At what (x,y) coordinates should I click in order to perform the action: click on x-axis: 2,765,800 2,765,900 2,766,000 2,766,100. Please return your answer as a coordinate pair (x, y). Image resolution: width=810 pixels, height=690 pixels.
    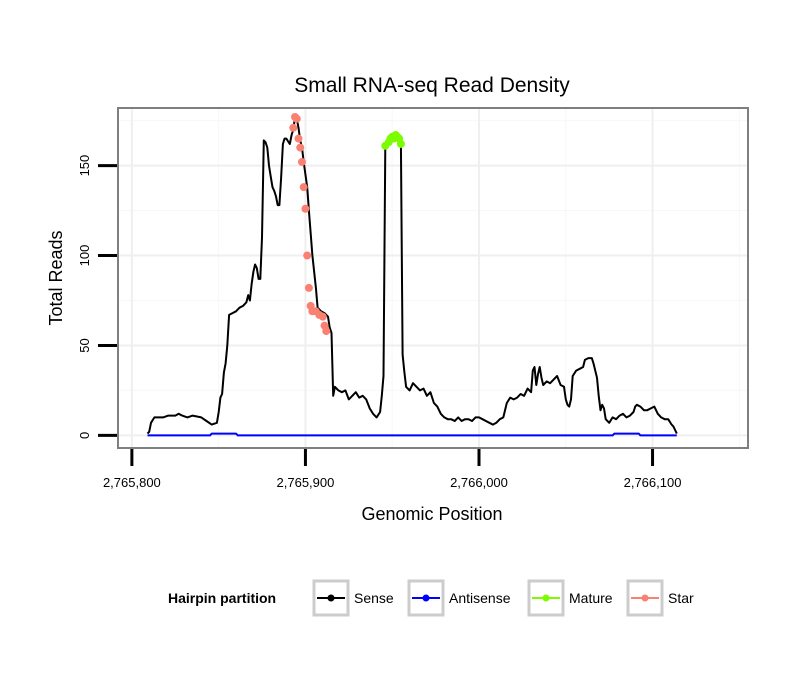
    Looking at the image, I should click on (392, 469).